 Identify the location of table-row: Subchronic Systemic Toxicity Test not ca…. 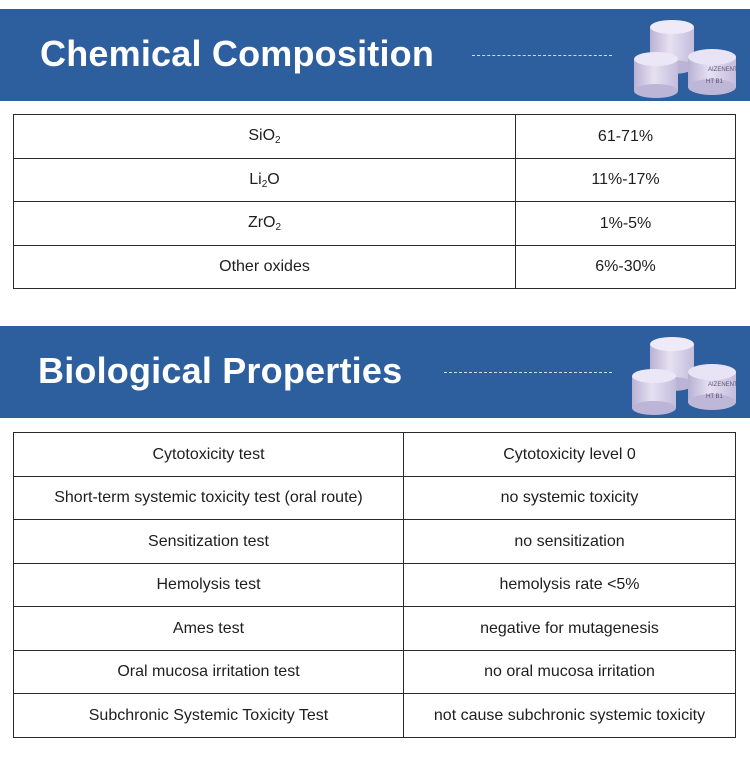
(374, 715).